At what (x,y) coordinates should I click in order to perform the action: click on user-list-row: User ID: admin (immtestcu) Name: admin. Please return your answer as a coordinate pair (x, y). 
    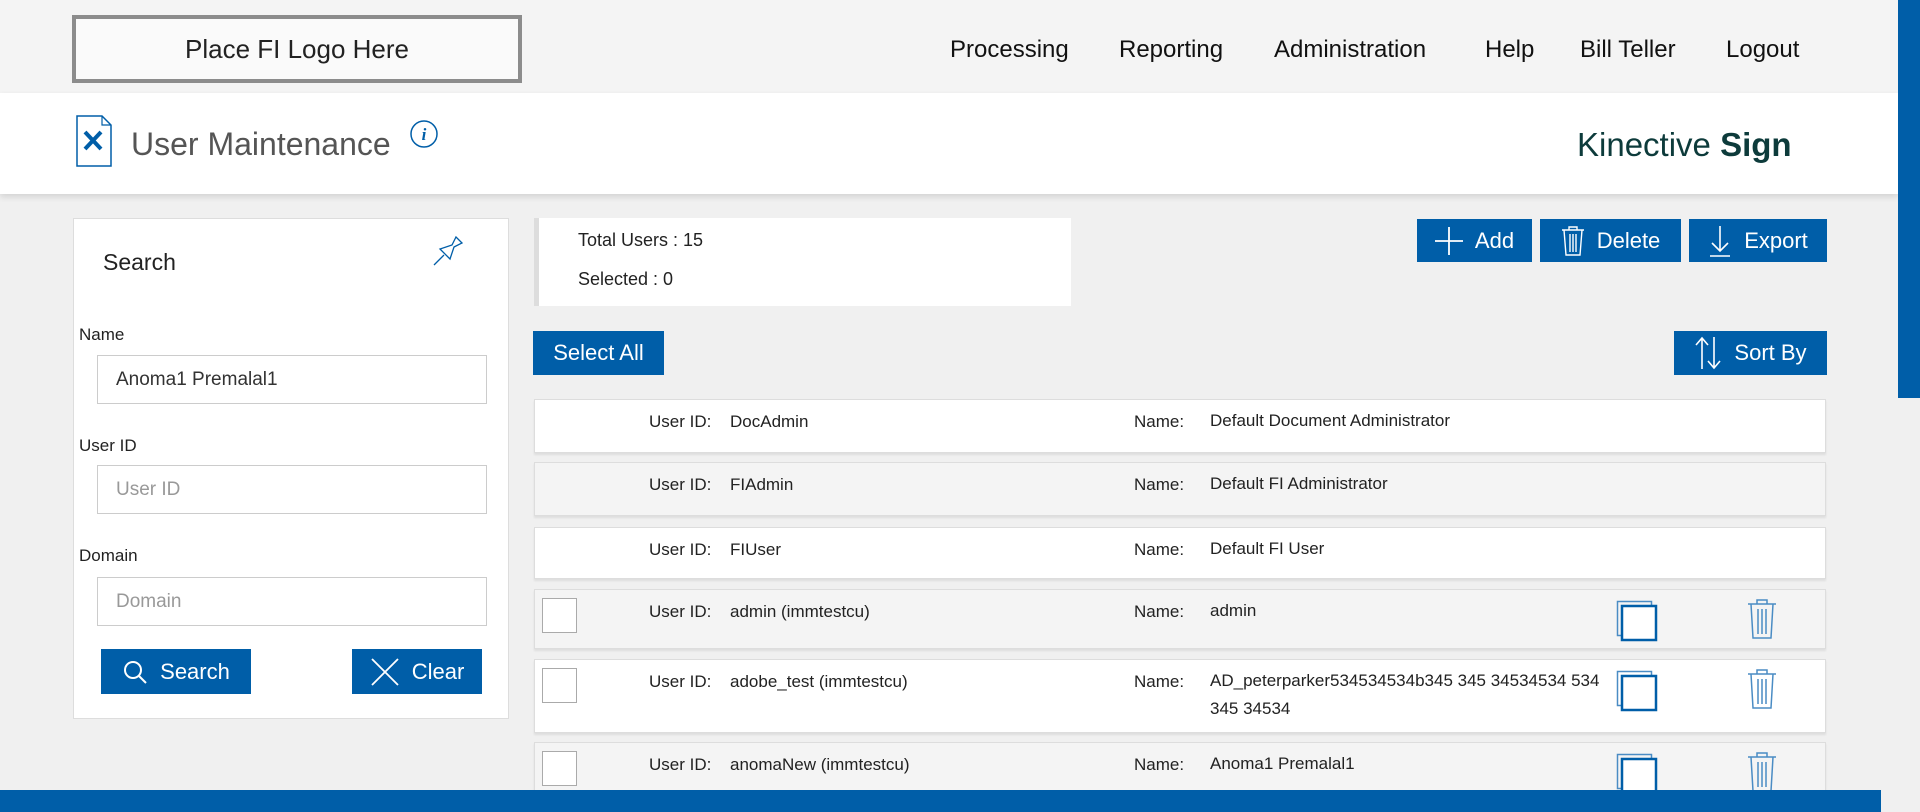
    Looking at the image, I should click on (1180, 619).